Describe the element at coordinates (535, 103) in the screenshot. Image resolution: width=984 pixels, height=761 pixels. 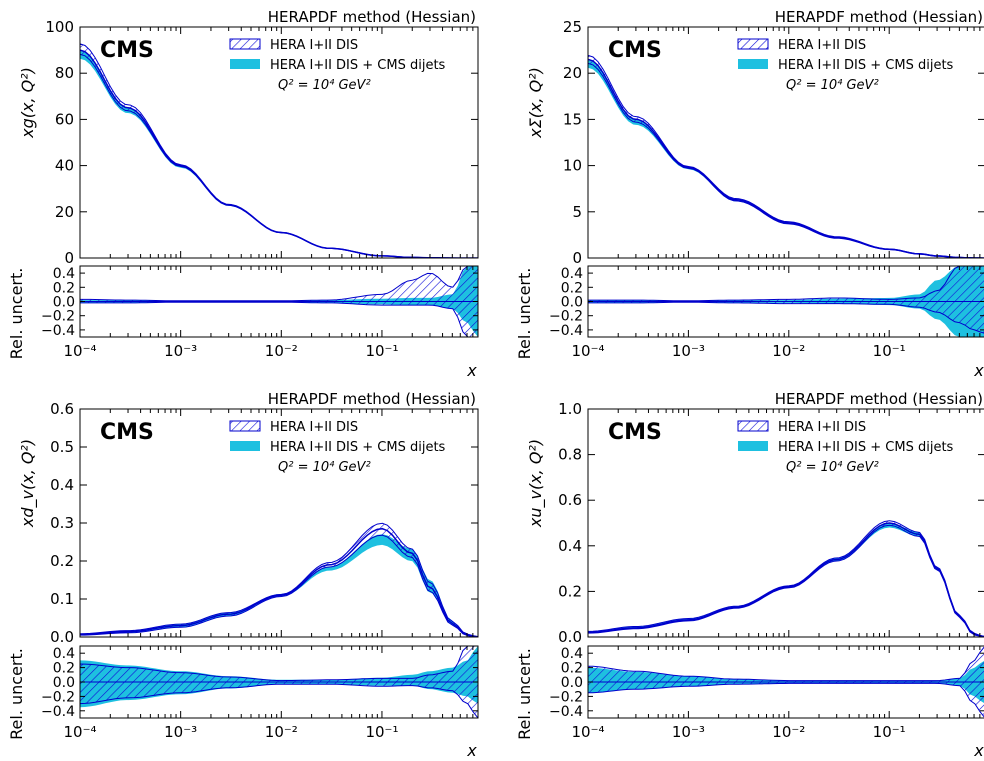
I see `y-axis-label: xΣ(x, Q²)` at that location.